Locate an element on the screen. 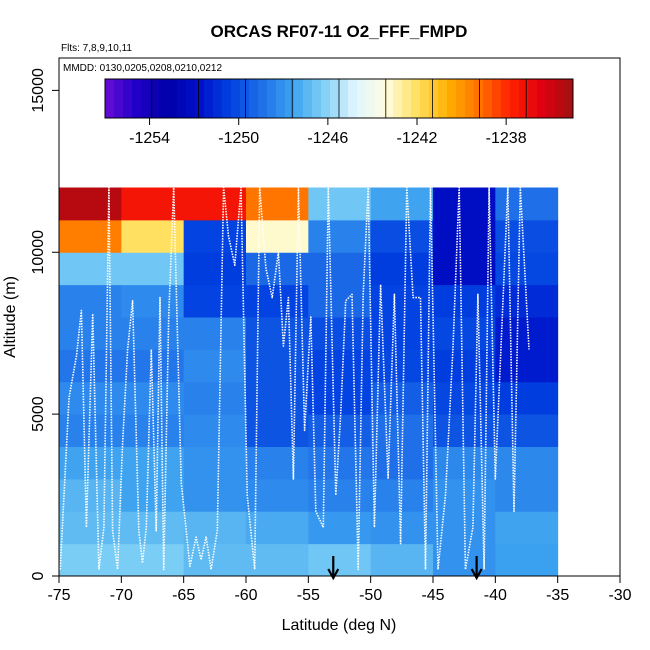 Image resolution: width=650 pixels, height=650 pixels. x-tick-label: -45 is located at coordinates (432, 595).